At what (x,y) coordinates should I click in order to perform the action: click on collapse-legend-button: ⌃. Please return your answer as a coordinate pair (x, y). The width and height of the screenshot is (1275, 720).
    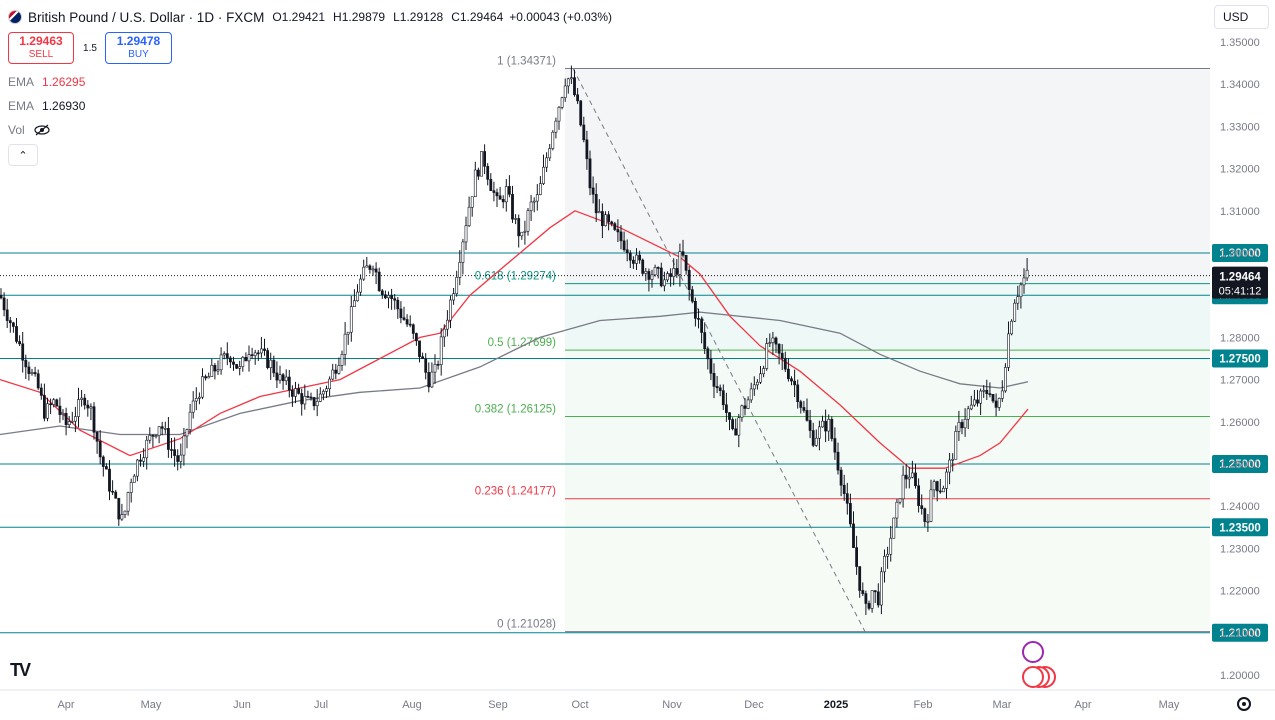
    Looking at the image, I should click on (23, 155).